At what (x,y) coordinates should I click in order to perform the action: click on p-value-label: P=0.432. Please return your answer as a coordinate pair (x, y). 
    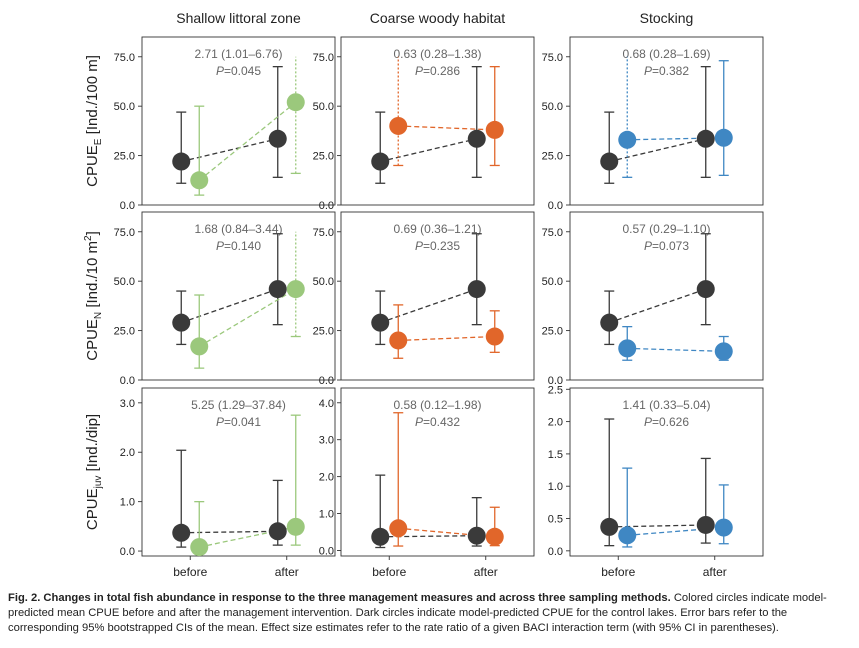
    Looking at the image, I should click on (437, 422).